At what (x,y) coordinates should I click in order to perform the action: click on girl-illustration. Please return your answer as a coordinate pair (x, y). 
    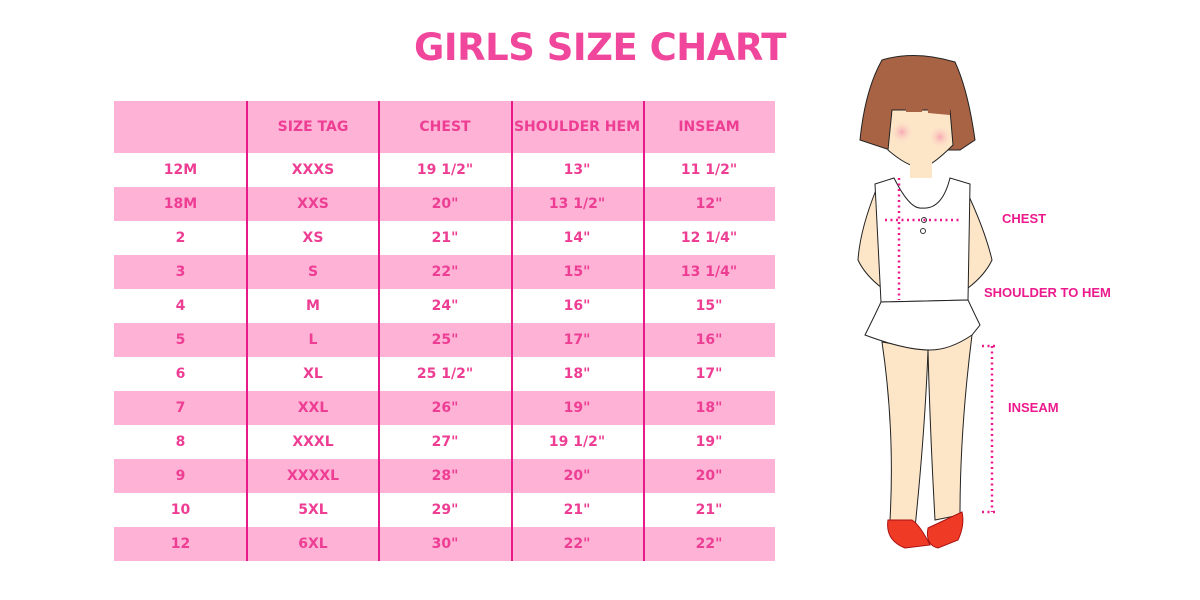
    Looking at the image, I should click on (927, 301).